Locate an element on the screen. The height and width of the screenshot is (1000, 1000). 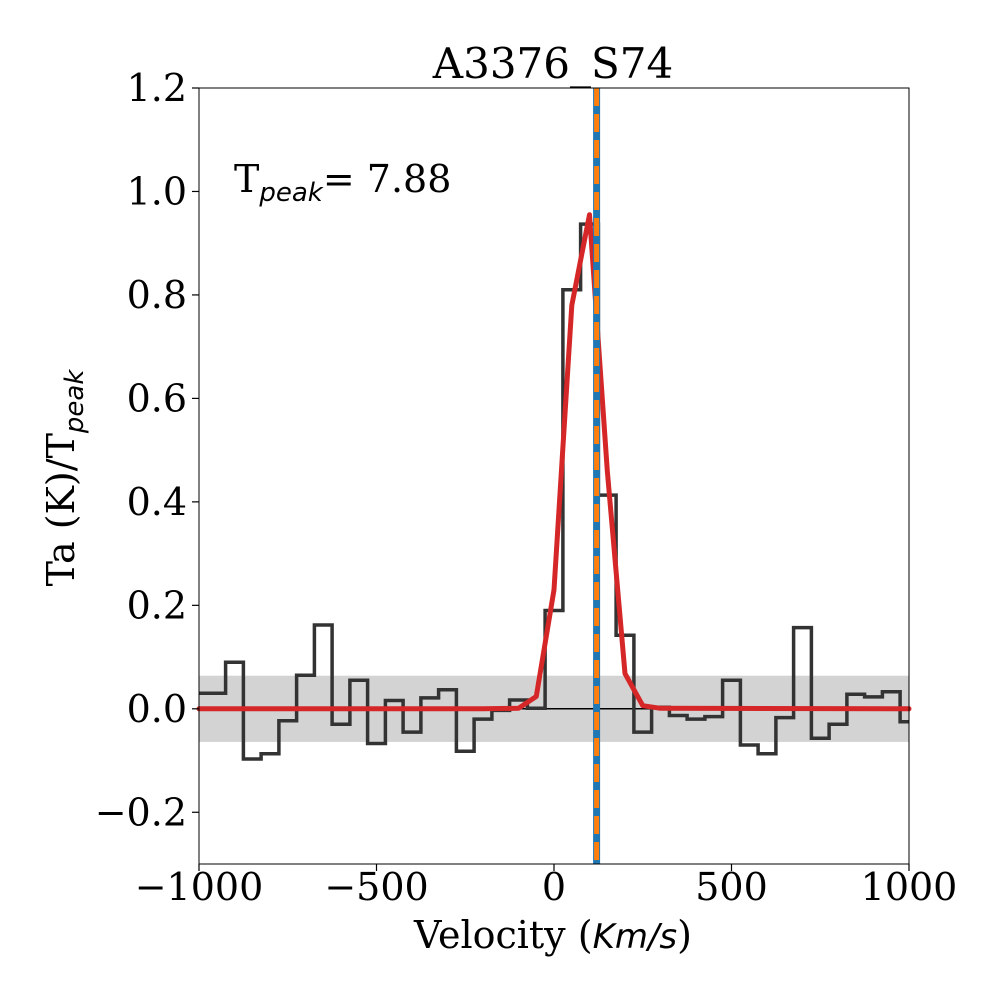
y-tick-label: 0.4 is located at coordinates (157, 502).